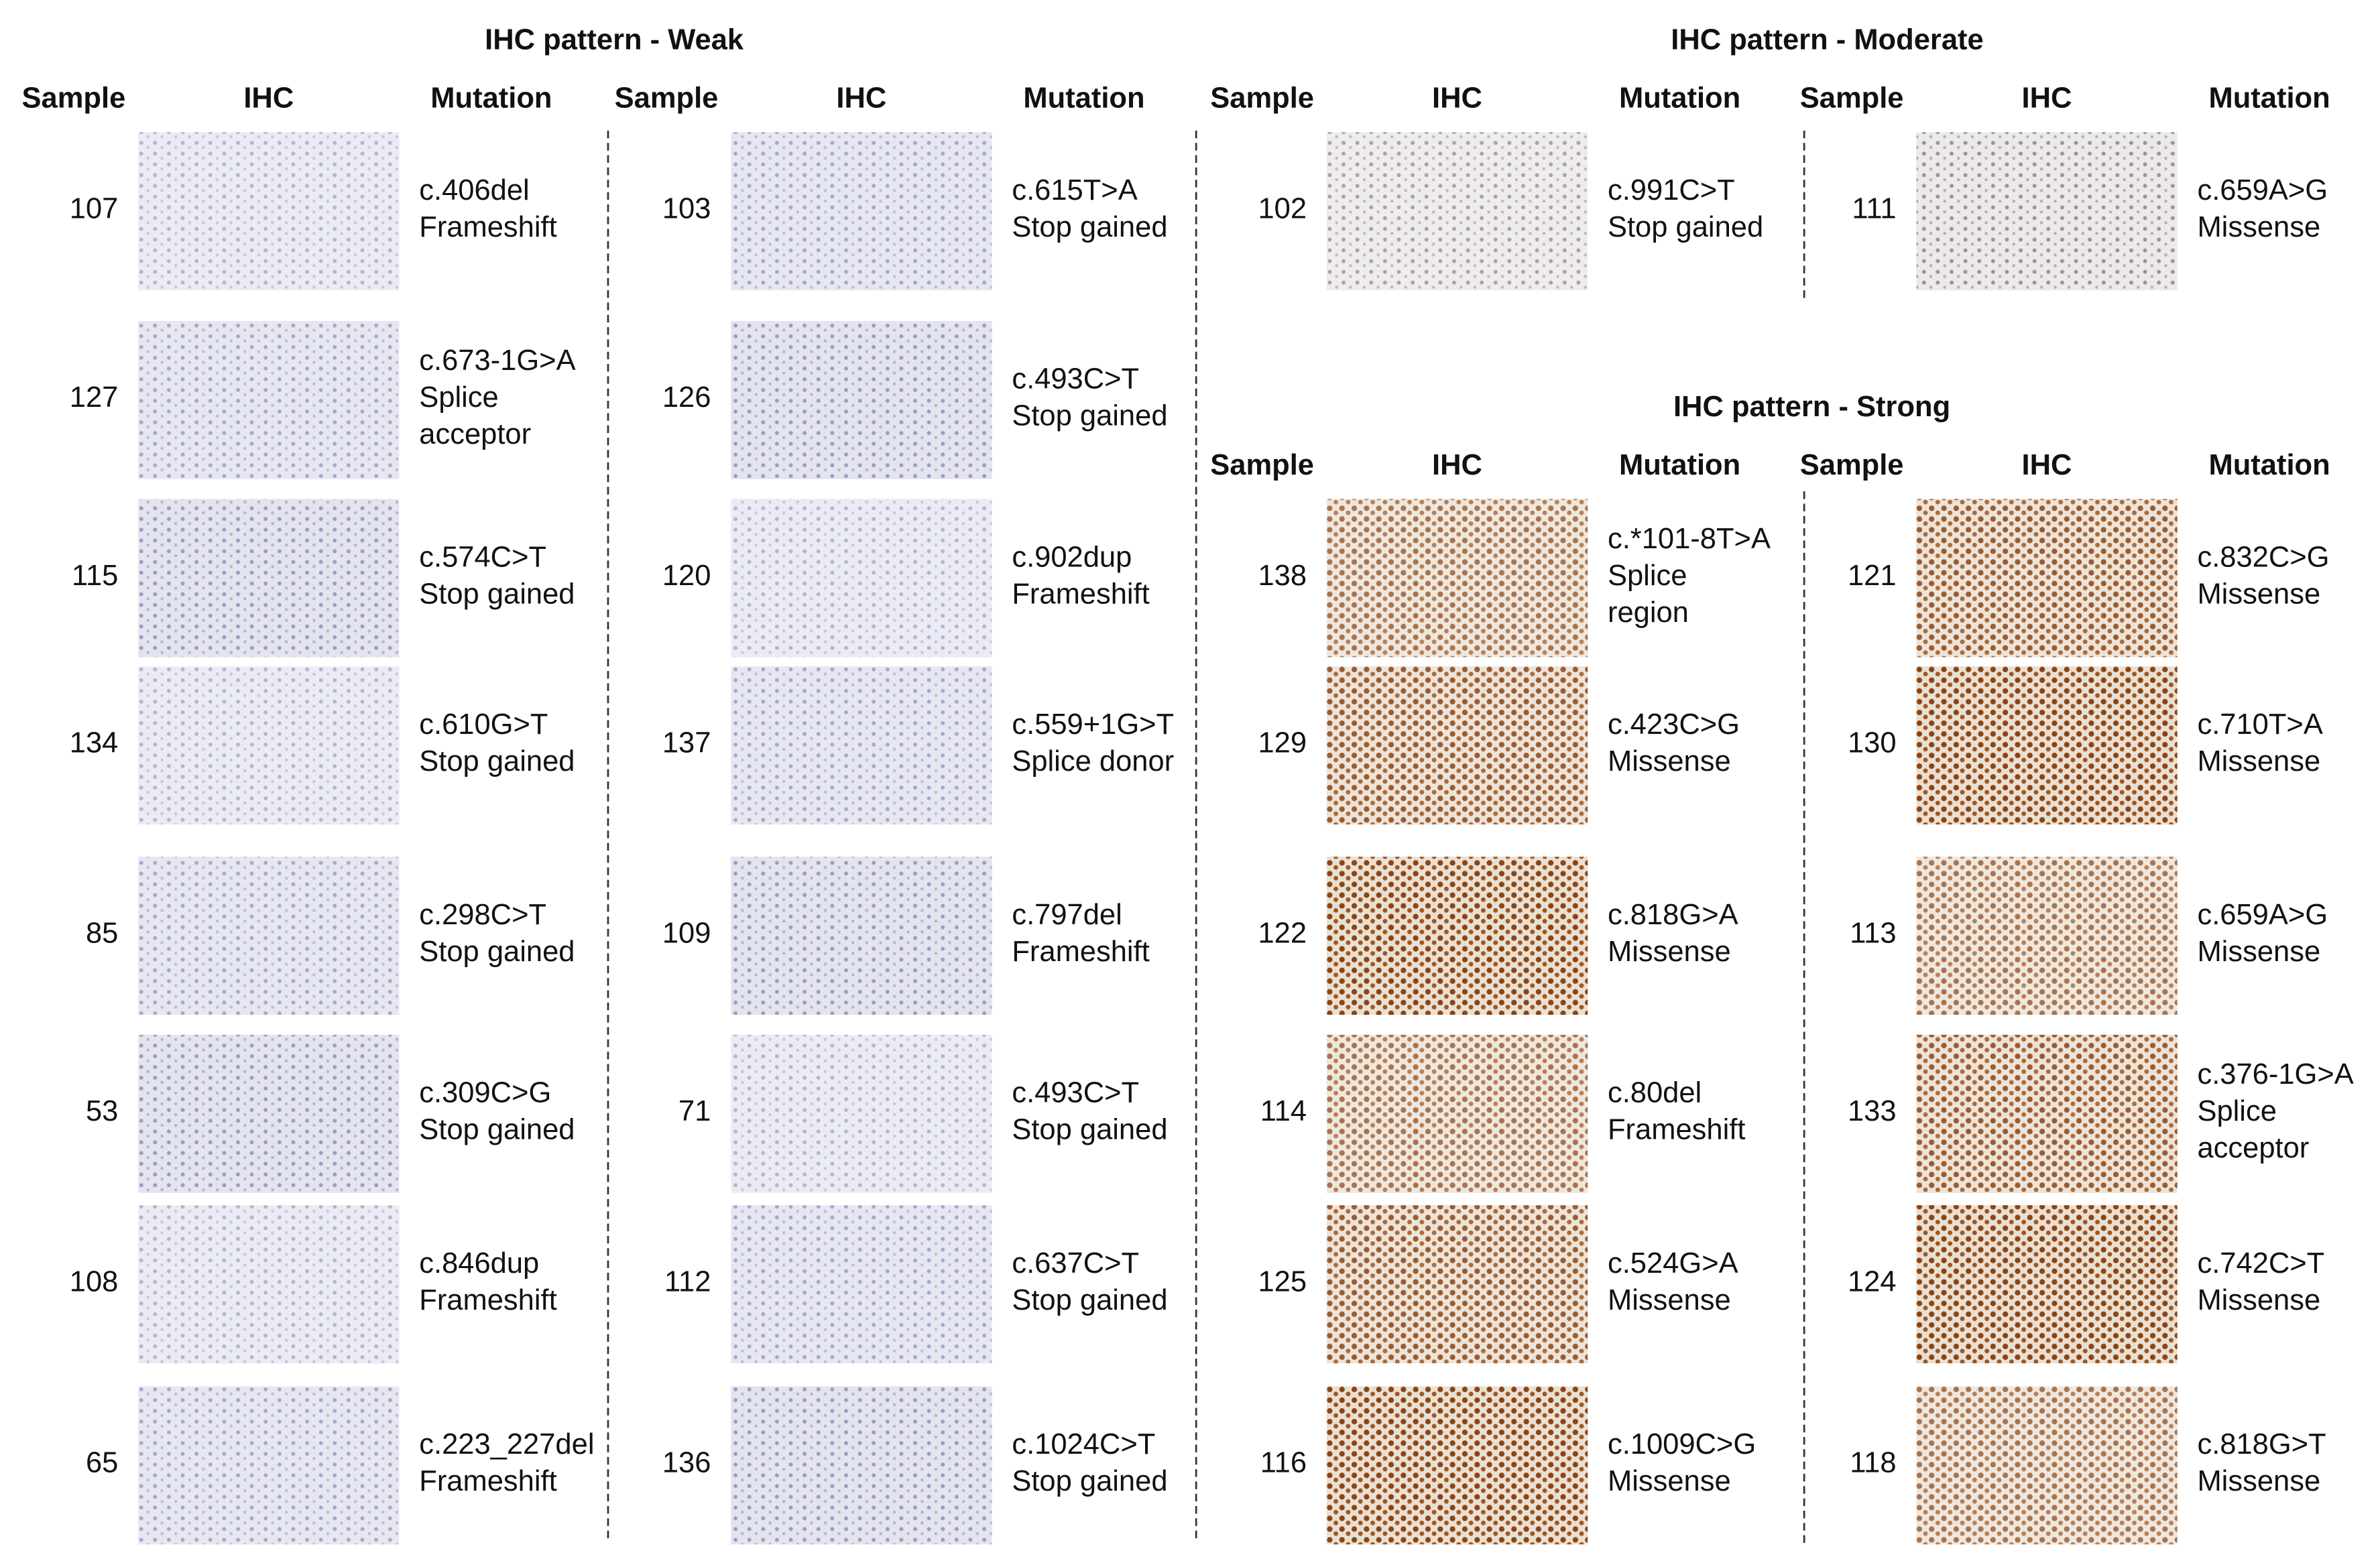 This screenshot has height=1563, width=2380. Describe the element at coordinates (2262, 190) in the screenshot. I see `mutation-text: c.659A>G` at that location.